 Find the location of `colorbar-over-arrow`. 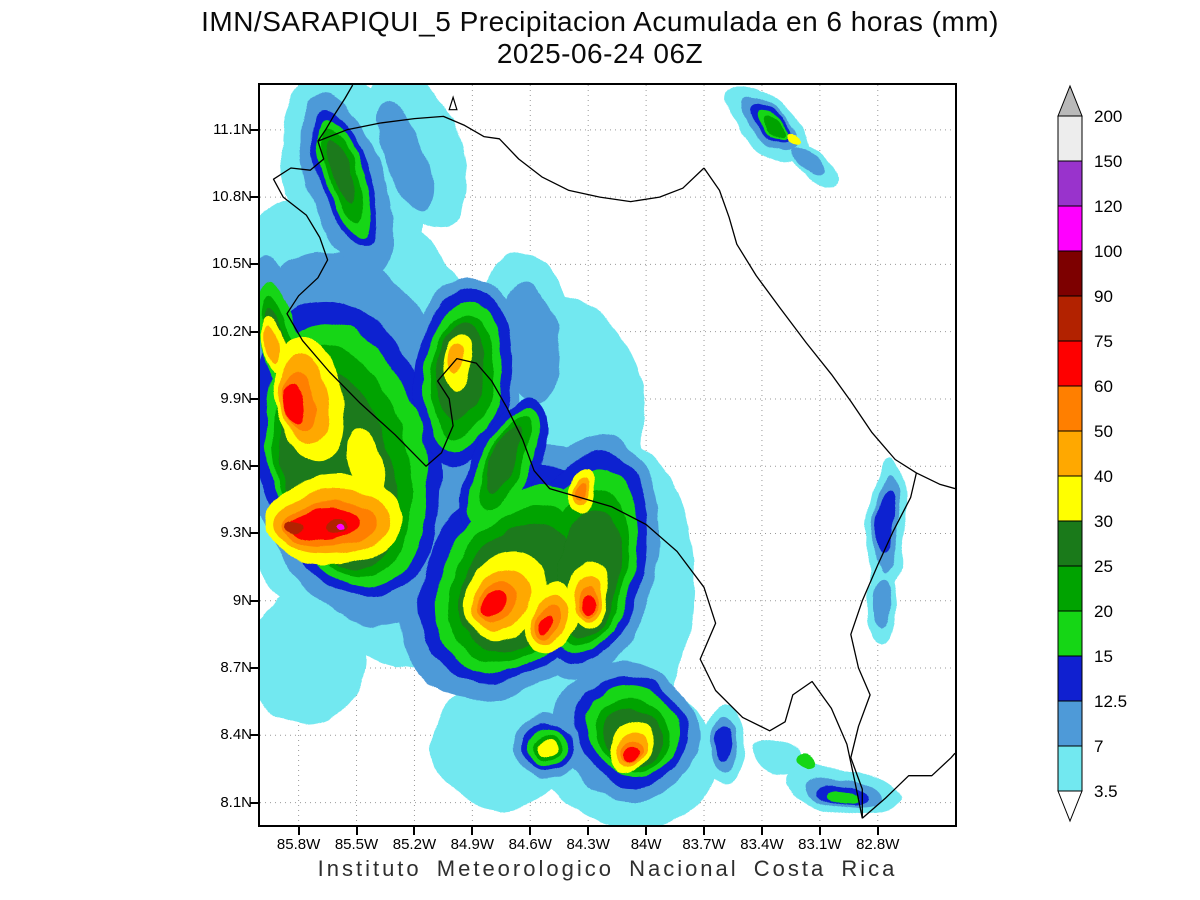

colorbar-over-arrow is located at coordinates (1070, 100).